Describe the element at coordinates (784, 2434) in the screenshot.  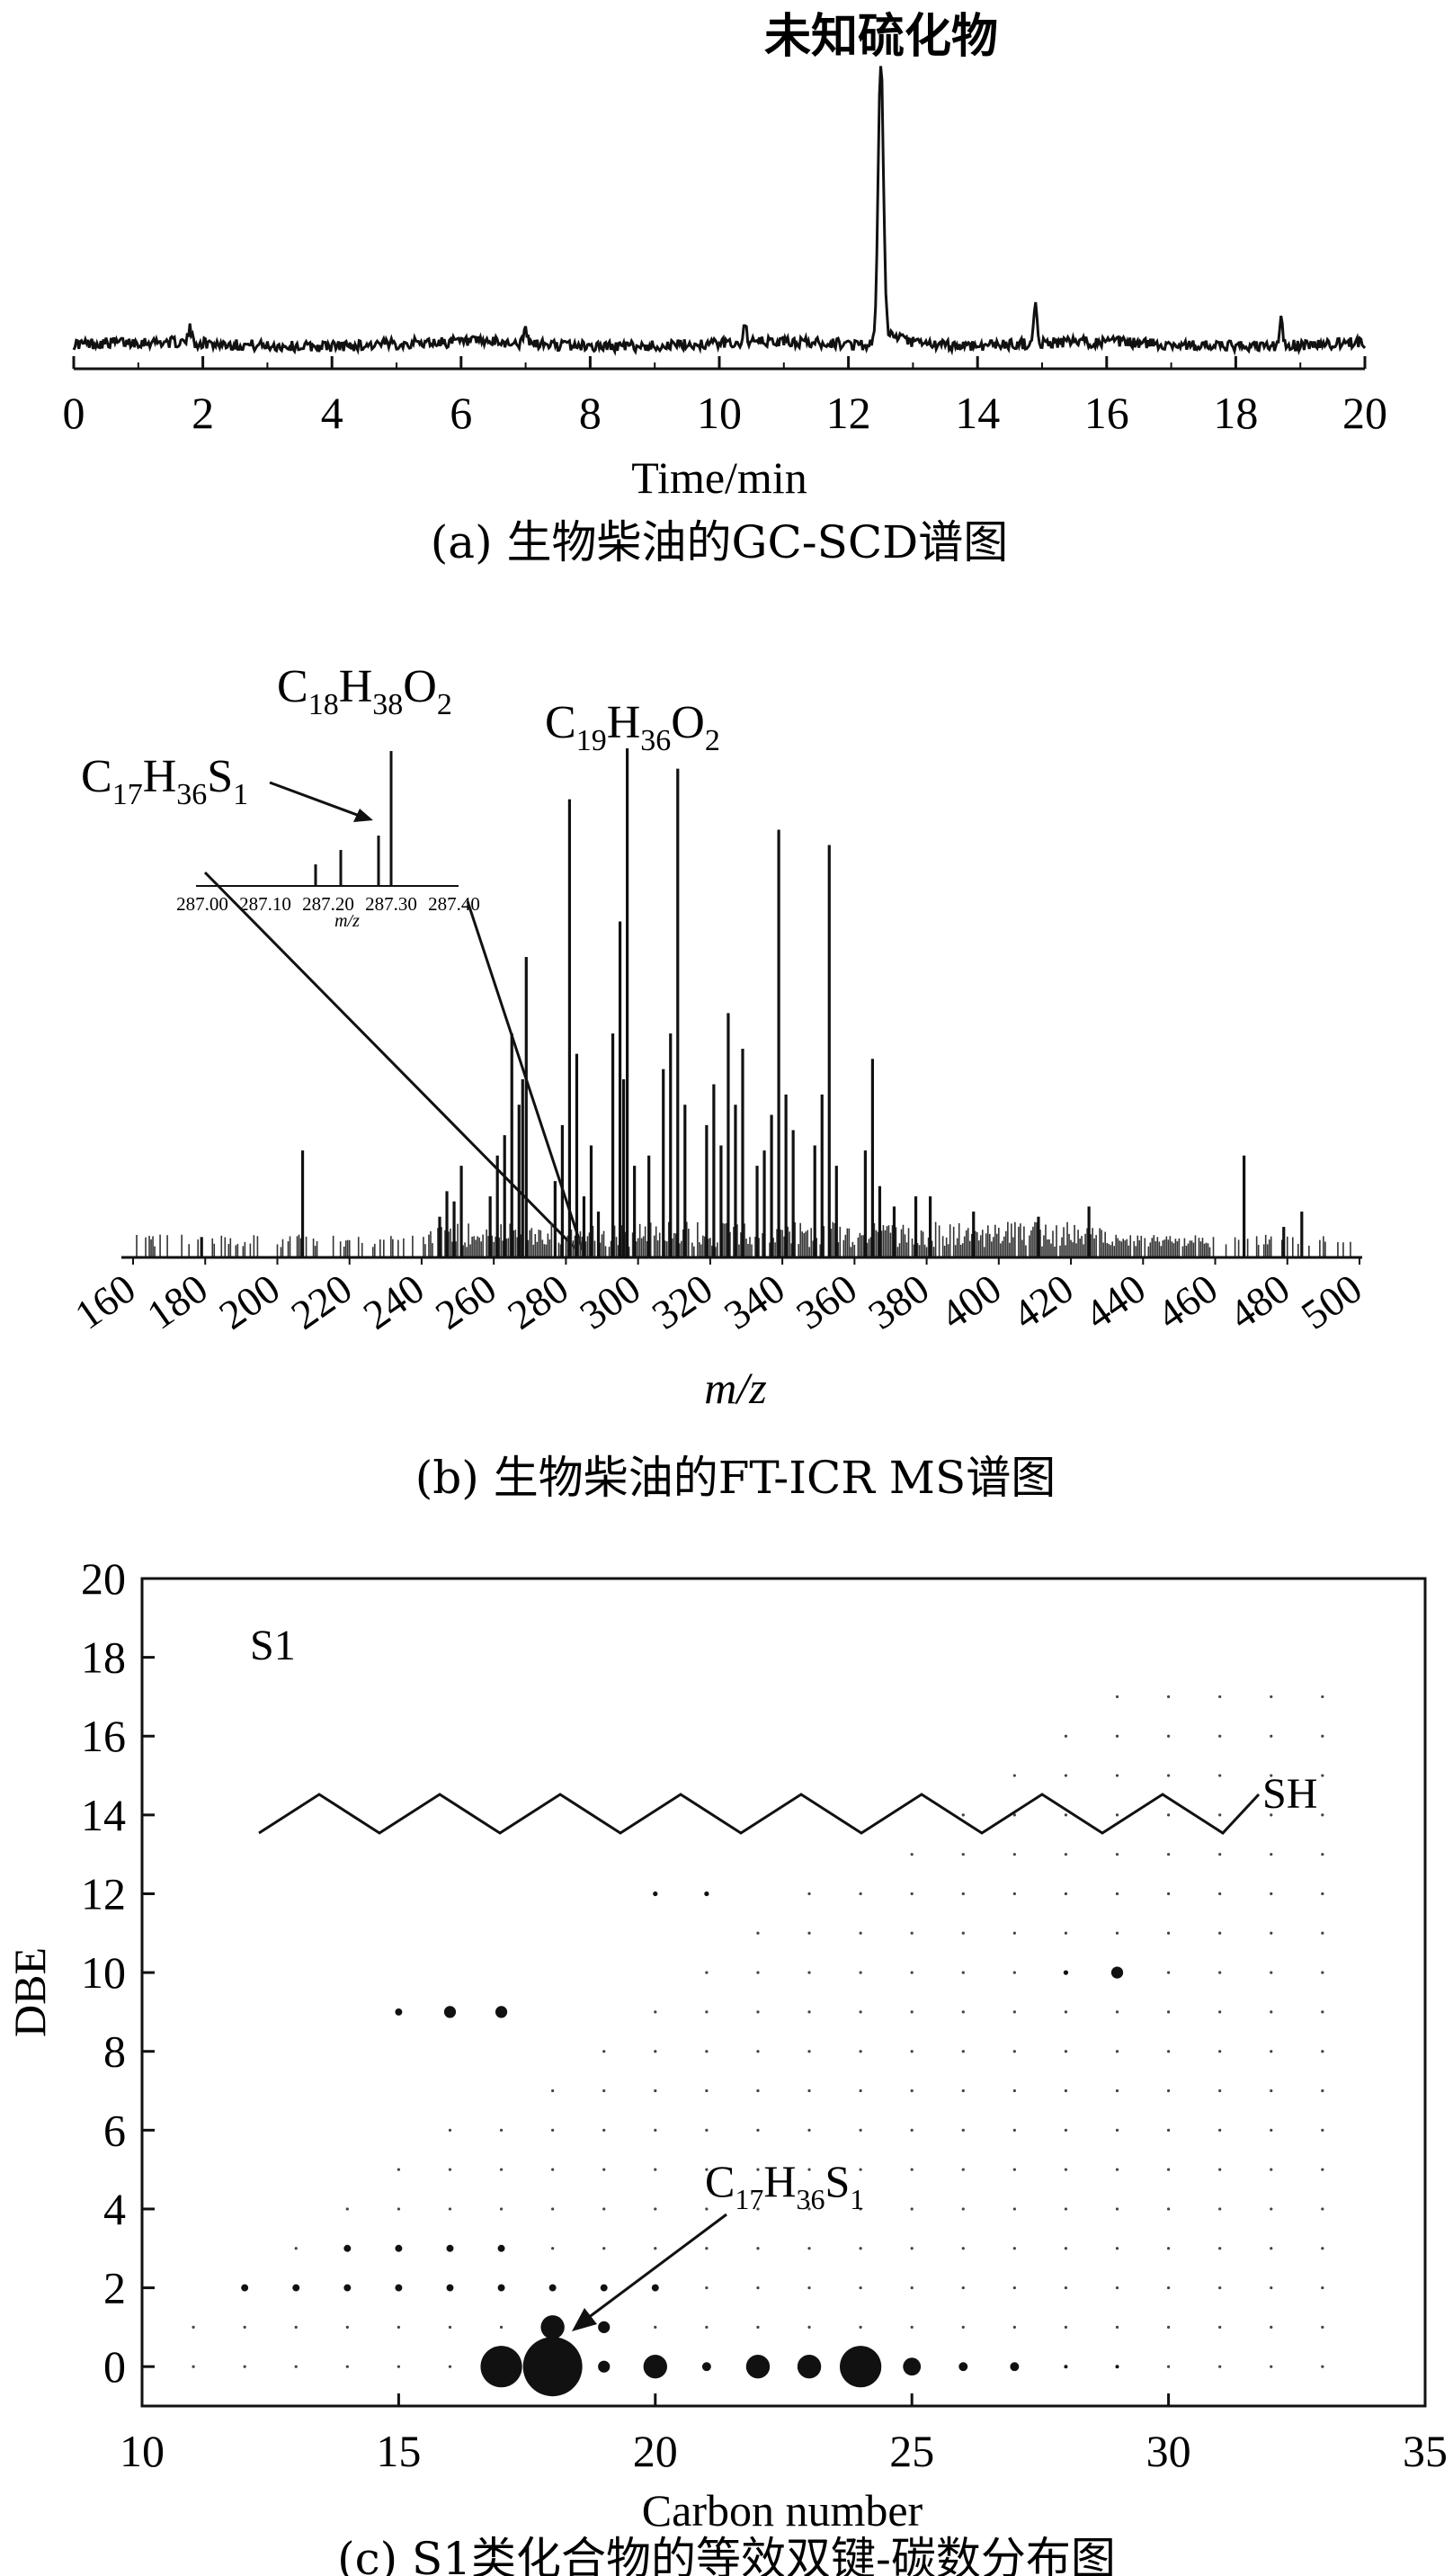
I see `x-ticks-c: 10 15 20 25 30 35` at that location.